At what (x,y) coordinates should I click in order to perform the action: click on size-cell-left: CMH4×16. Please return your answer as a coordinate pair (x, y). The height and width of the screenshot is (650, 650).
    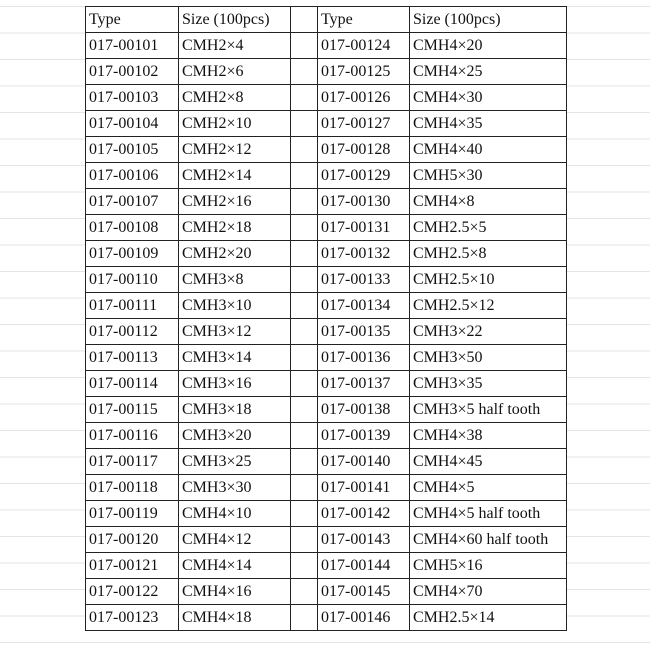
    Looking at the image, I should click on (234, 591).